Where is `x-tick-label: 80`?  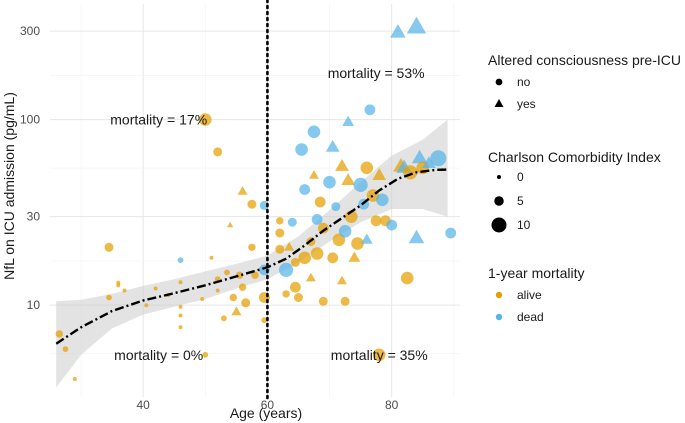
x-tick-label: 80 is located at coordinates (392, 405).